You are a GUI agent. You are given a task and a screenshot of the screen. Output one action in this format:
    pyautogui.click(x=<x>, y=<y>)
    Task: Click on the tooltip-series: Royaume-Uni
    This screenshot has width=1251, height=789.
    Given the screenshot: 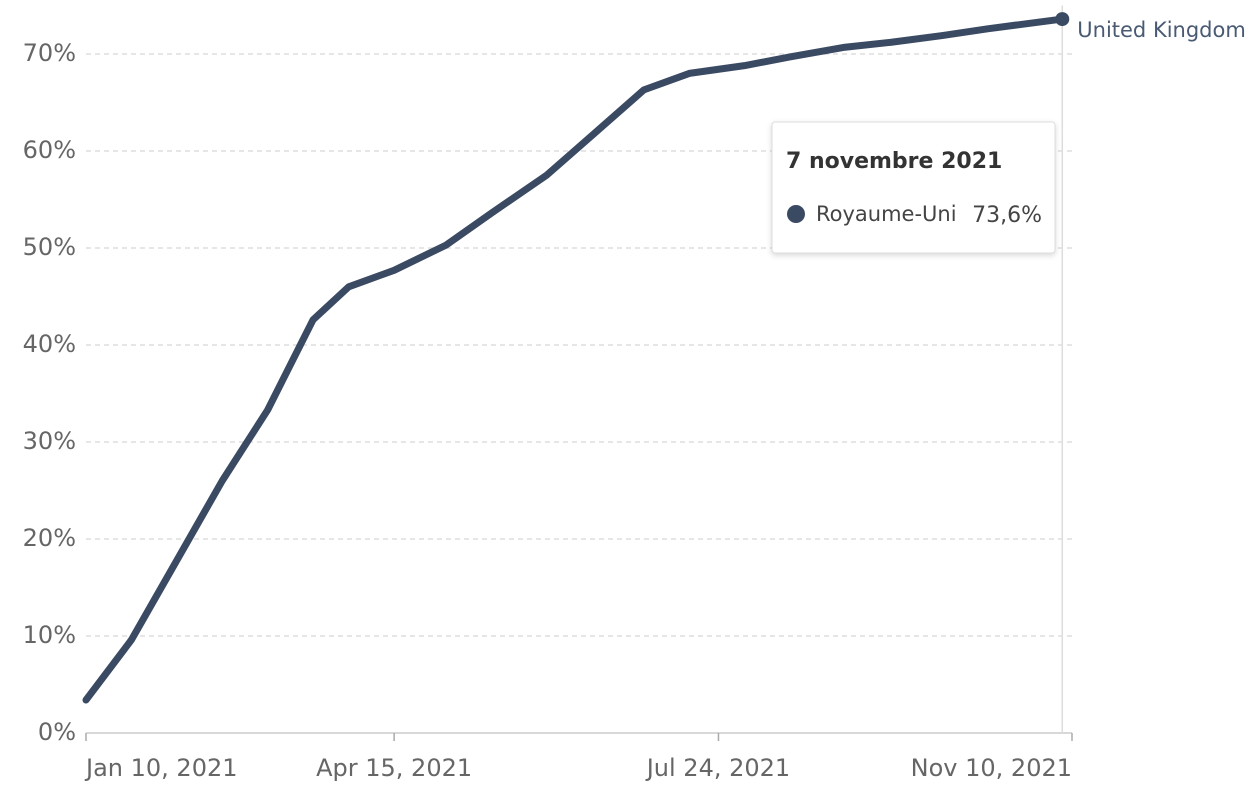 What is the action you would take?
    pyautogui.click(x=886, y=214)
    